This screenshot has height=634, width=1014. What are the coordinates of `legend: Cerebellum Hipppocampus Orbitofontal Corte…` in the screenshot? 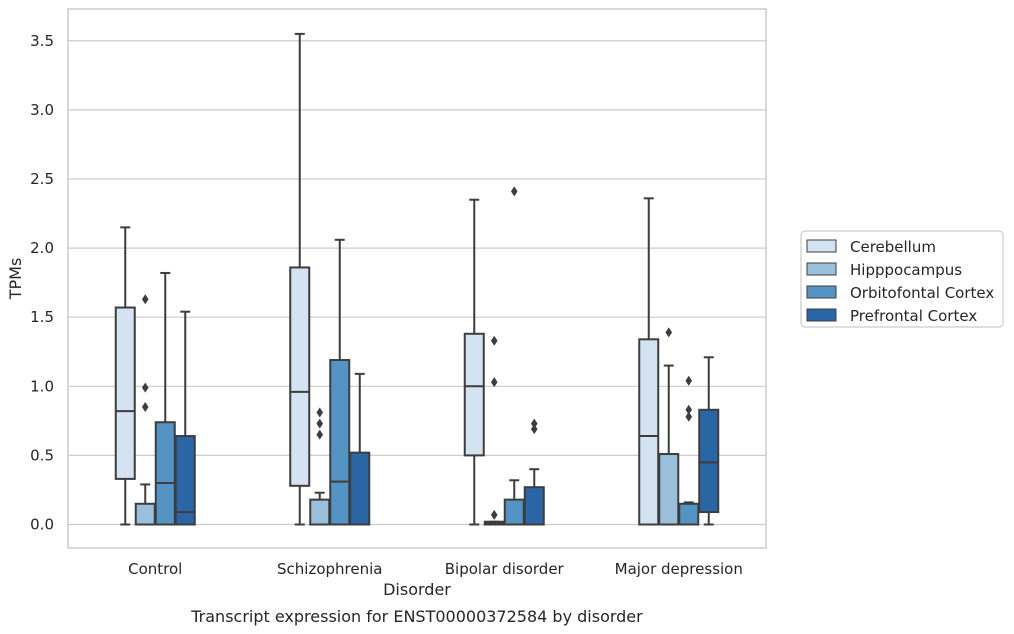 It's located at (902, 279).